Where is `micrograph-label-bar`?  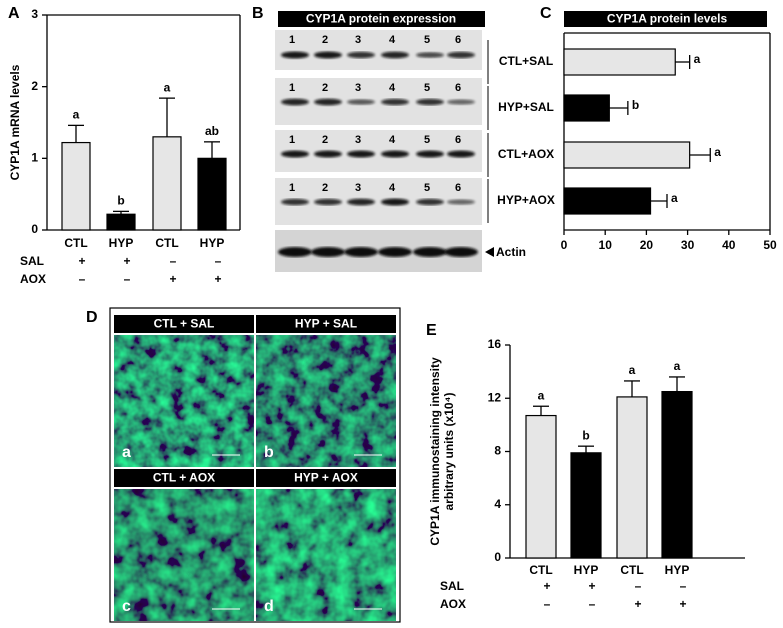 micrograph-label-bar is located at coordinates (184, 478).